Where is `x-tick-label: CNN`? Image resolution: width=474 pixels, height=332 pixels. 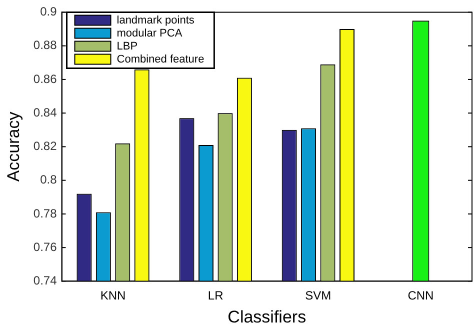 x-tick-label: CNN is located at coordinates (421, 295).